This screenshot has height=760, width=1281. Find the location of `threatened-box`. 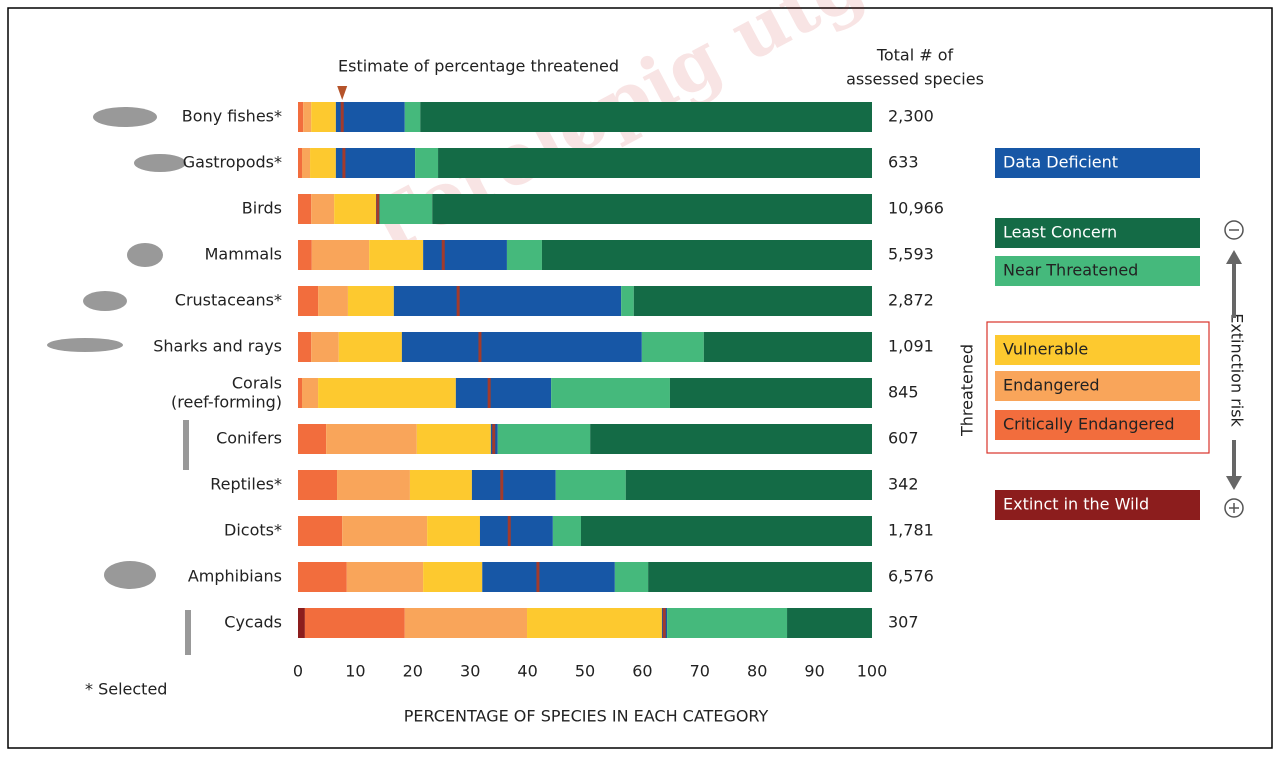

threatened-box is located at coordinates (1098, 387).